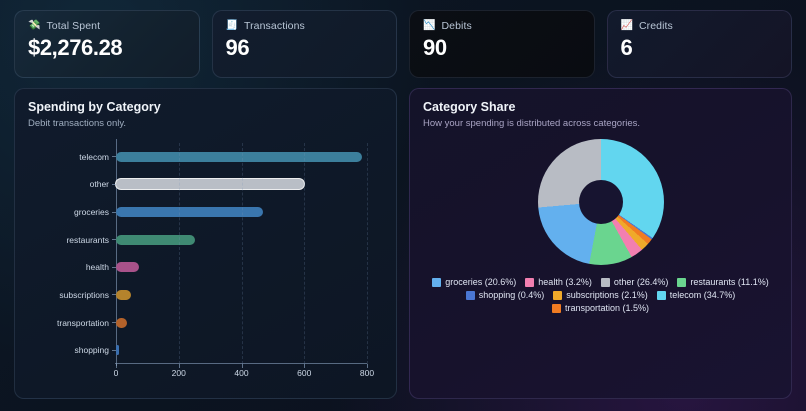 This screenshot has height=411, width=806. I want to click on stat-card-credits: 📈 Credits 6, so click(699, 44).